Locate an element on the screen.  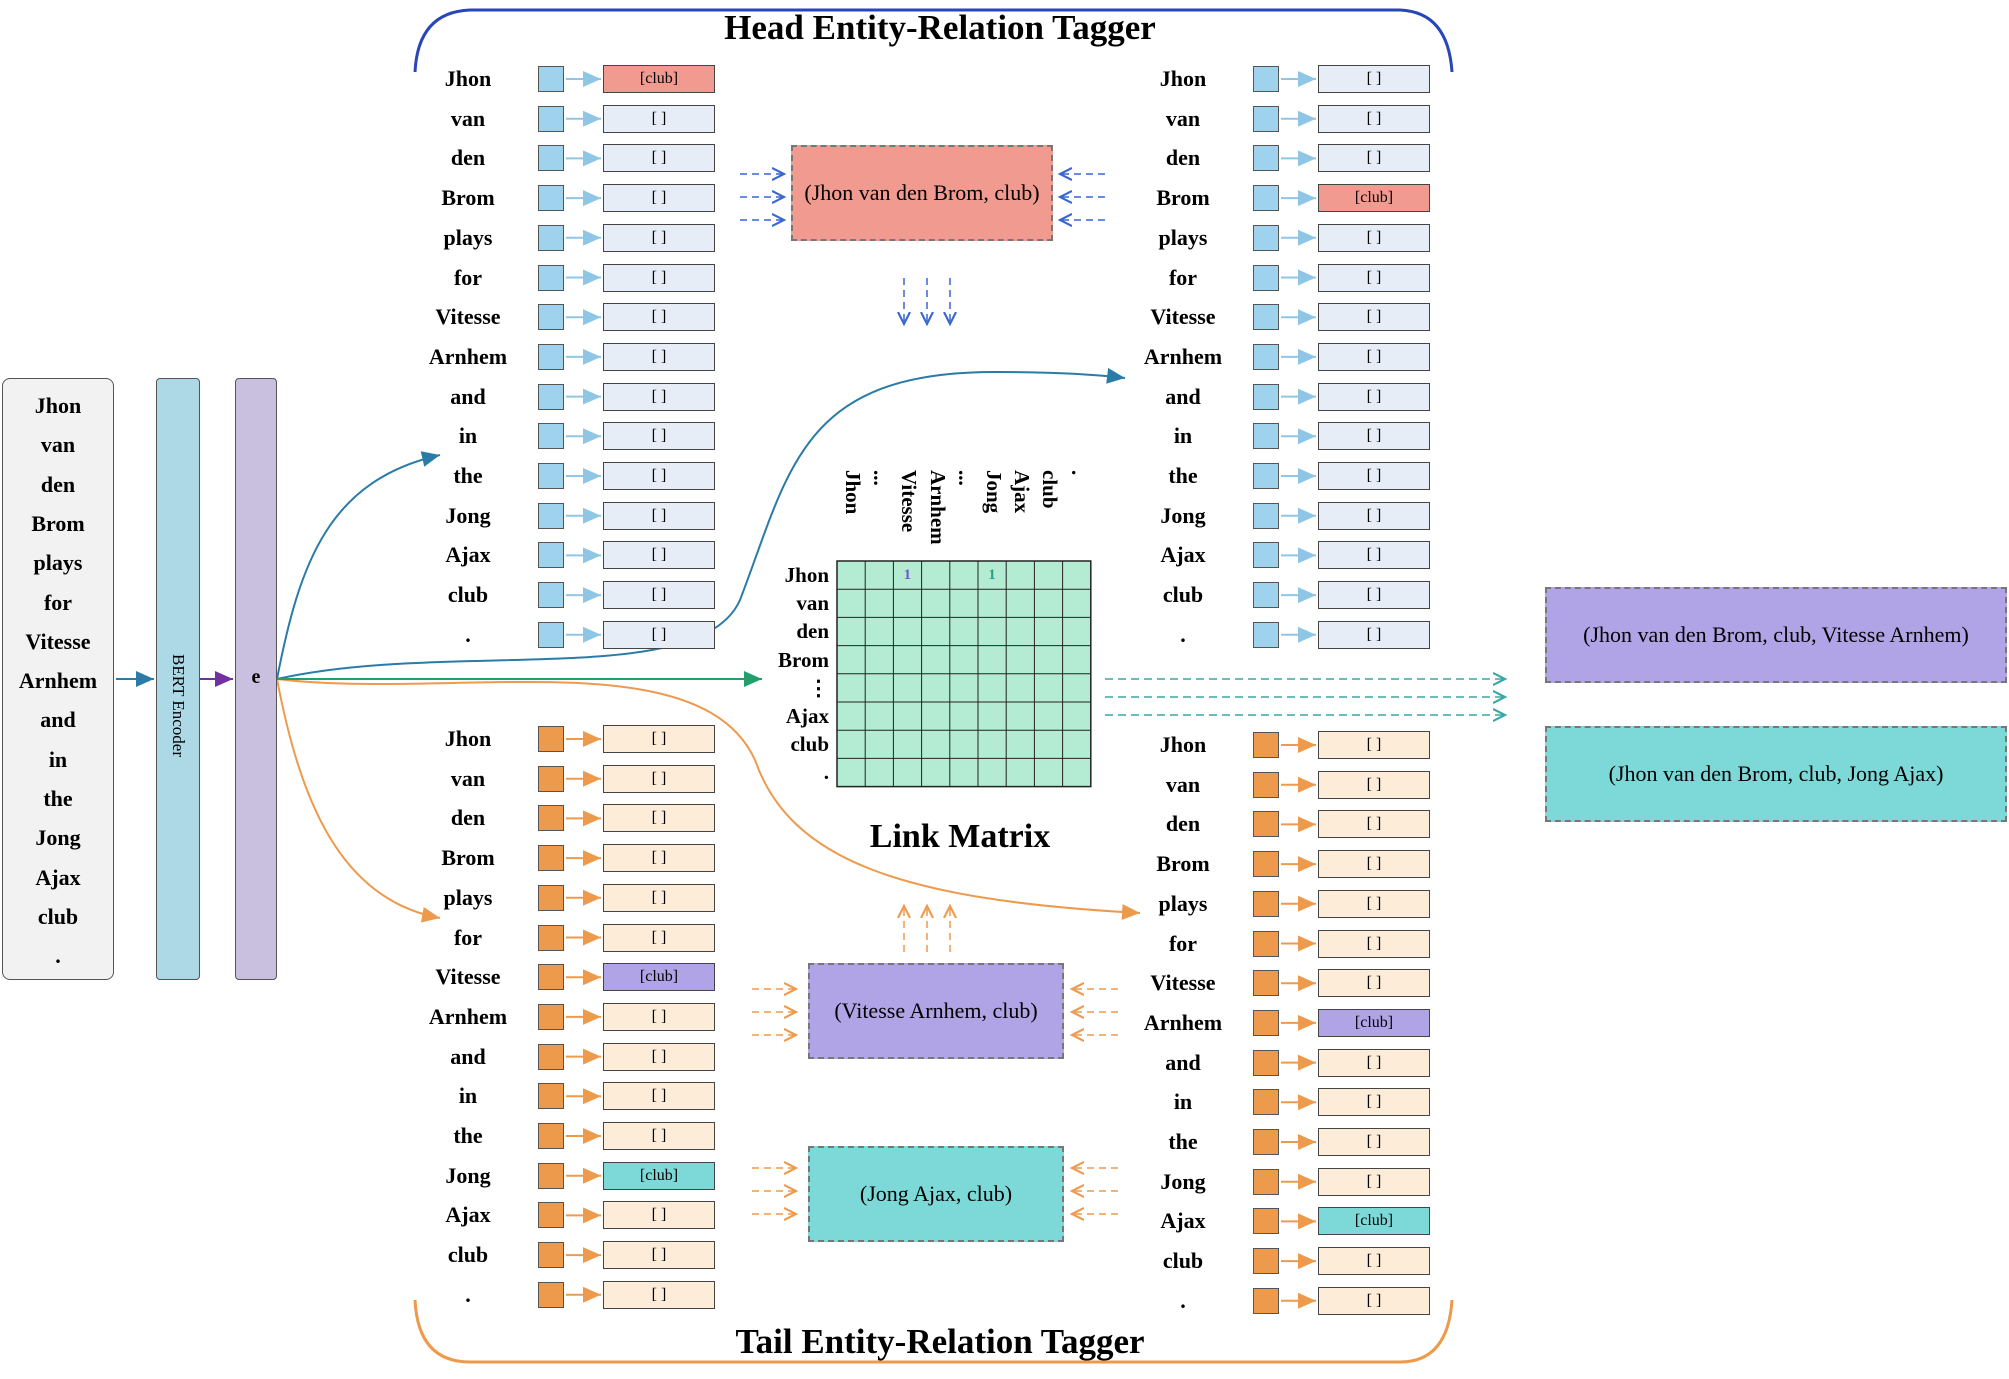
tail-entity-relation-pair-1: (Vitesse Arnhem, club) is located at coordinates (936, 1011).